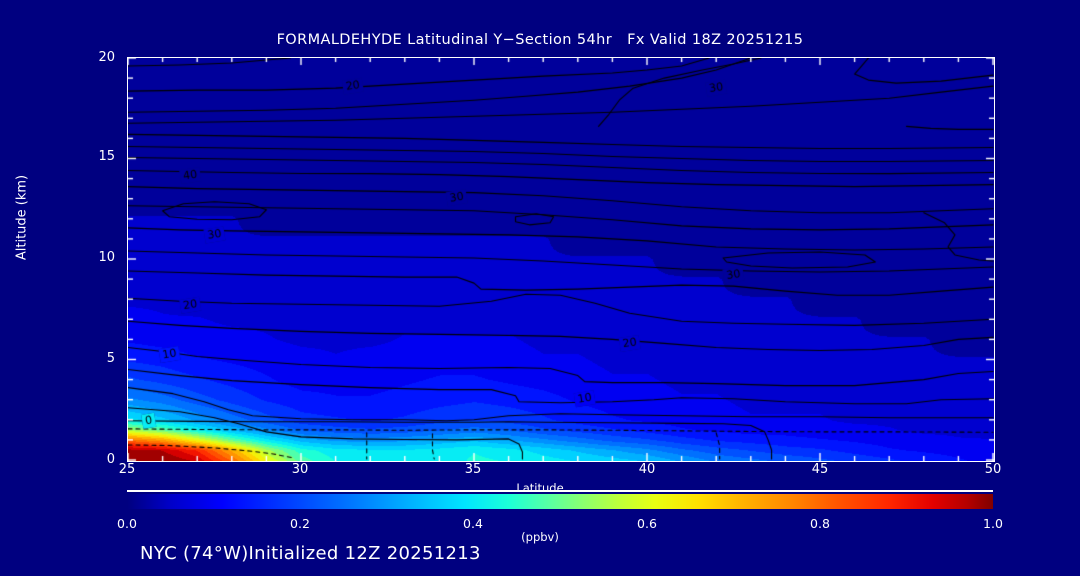 The image size is (1080, 576). What do you see at coordinates (993, 469) in the screenshot?
I see `x-tick-50: 50` at bounding box center [993, 469].